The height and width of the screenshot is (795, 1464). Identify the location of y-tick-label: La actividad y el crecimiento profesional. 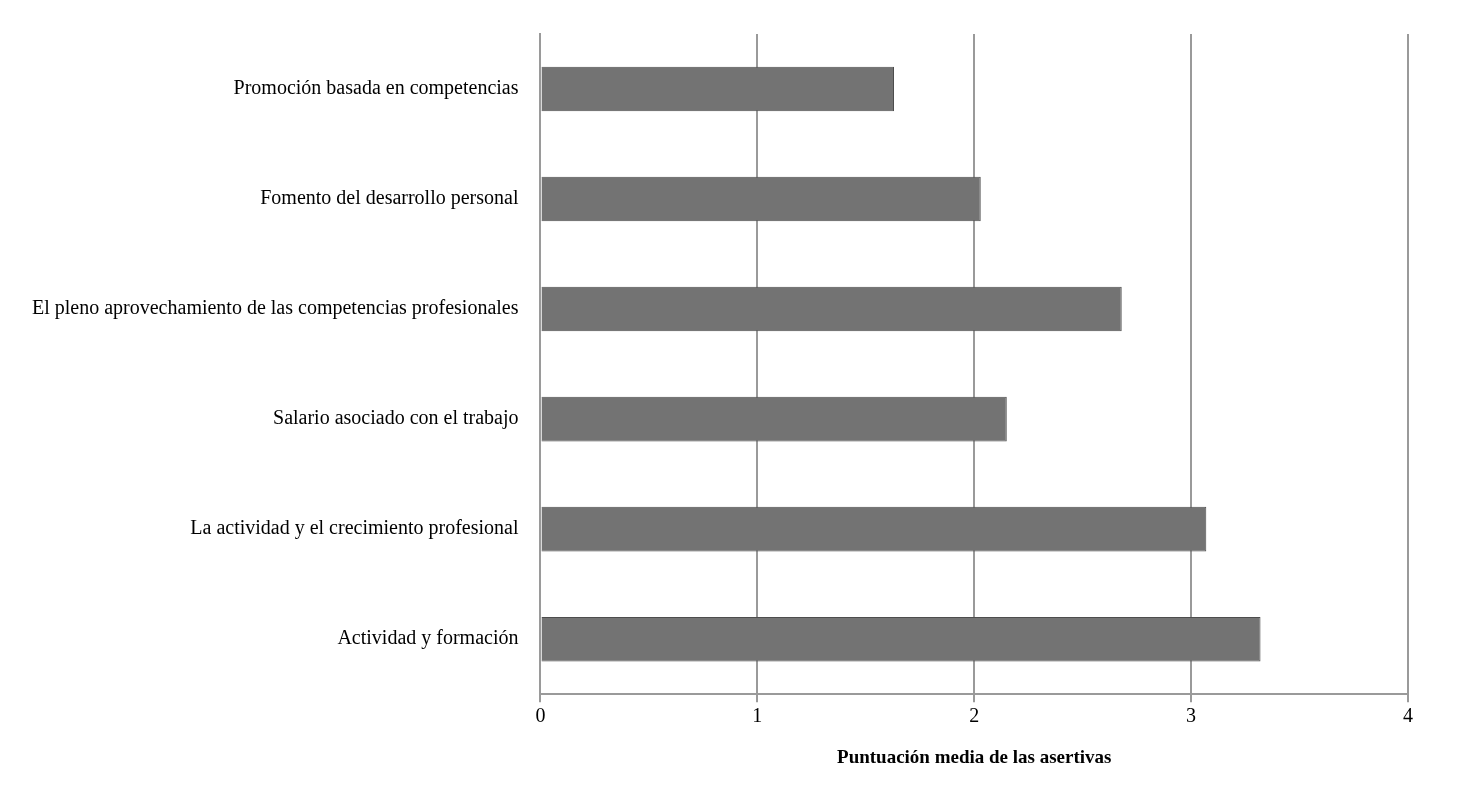
(354, 528).